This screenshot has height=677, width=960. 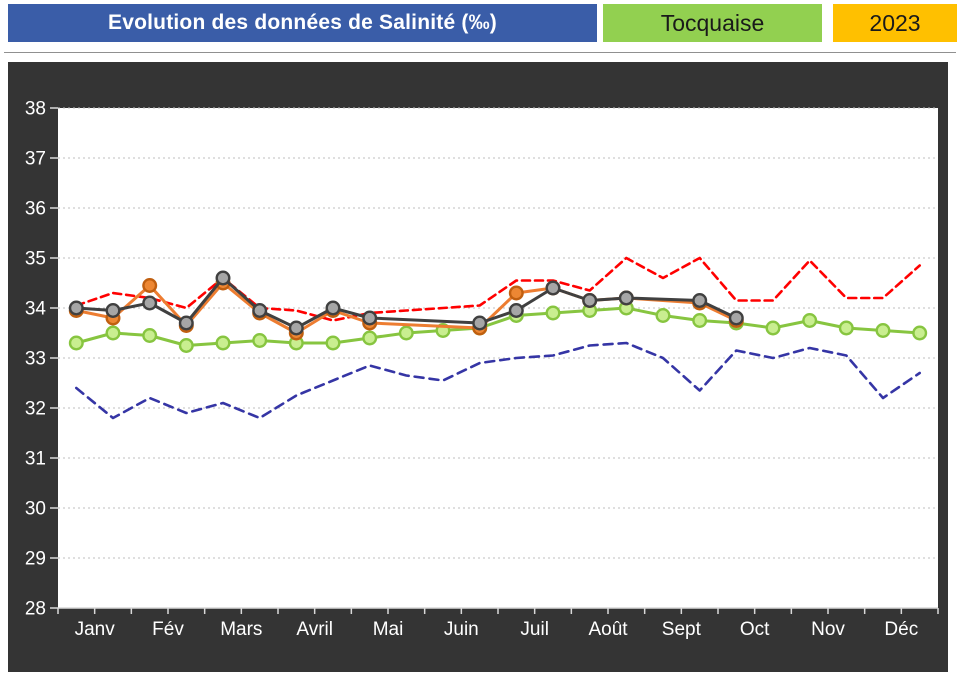 What do you see at coordinates (755, 629) in the screenshot?
I see `x-axis-label: Oct` at bounding box center [755, 629].